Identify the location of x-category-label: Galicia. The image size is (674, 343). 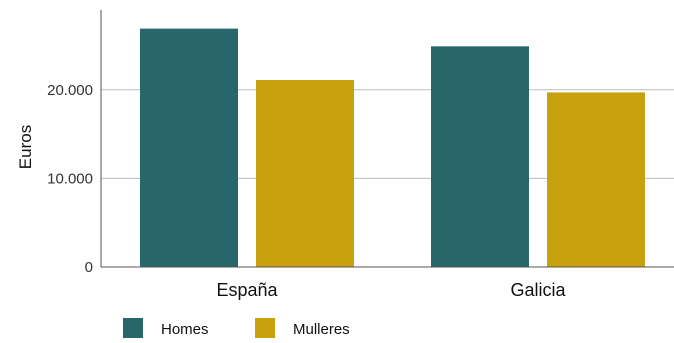
(538, 290).